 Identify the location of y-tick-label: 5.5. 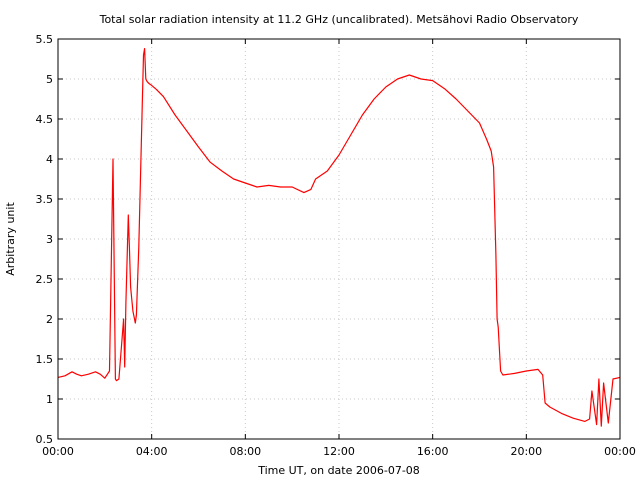
(45, 39).